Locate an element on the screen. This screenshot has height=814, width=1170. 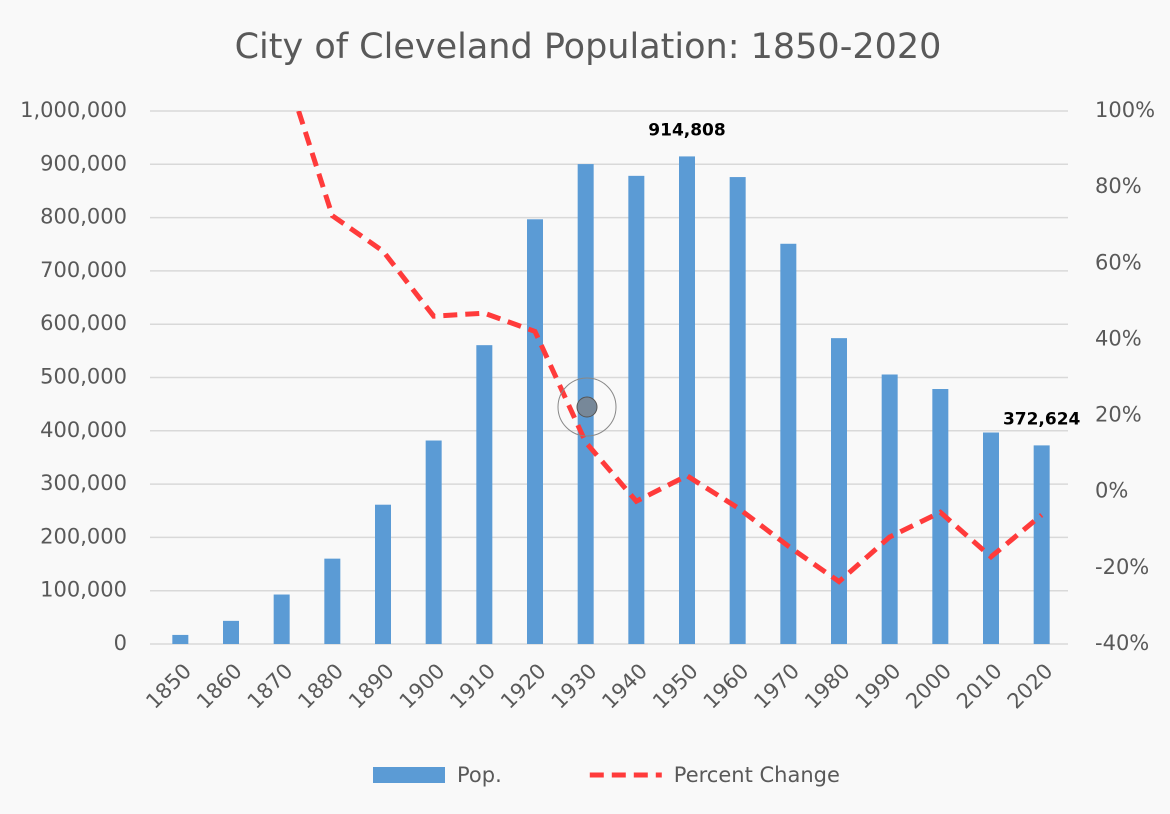
x-tick-label: 2020 is located at coordinates (1030, 686).